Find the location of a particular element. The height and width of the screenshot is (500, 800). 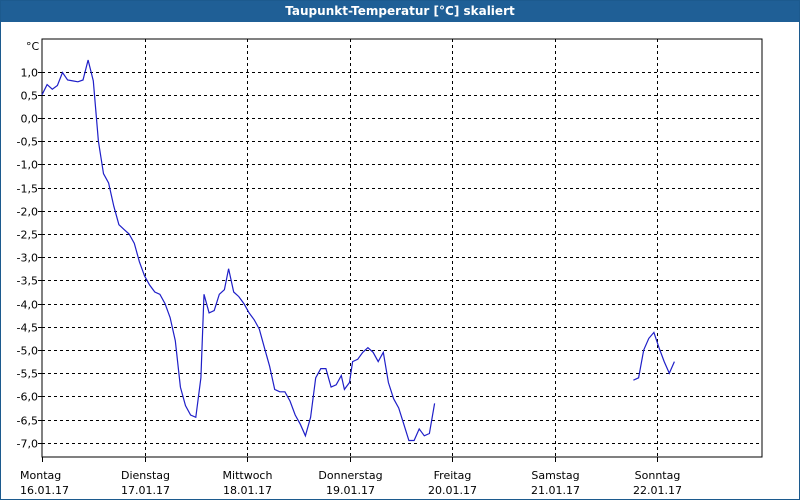

y-tick-label: -0,5 is located at coordinates (27, 142).